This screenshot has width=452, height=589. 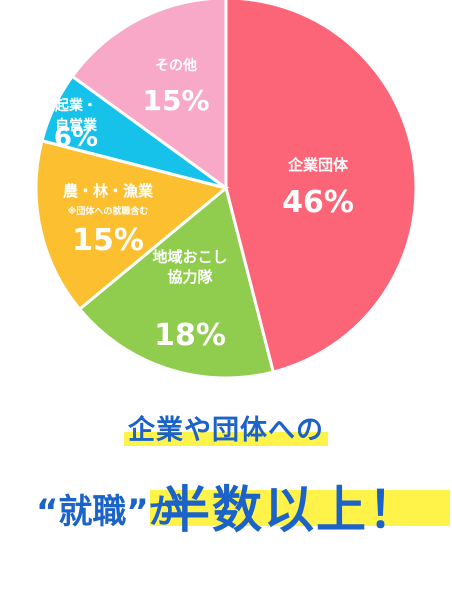 I want to click on slice-percentage: 6%, so click(x=76, y=138).